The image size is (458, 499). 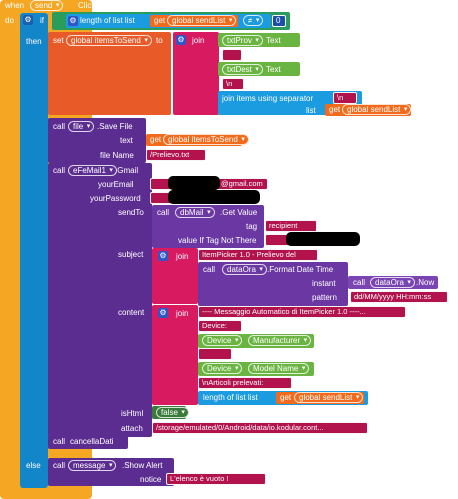 What do you see at coordinates (202, 20) in the screenshot?
I see `var-dropdown: global sendList` at bounding box center [202, 20].